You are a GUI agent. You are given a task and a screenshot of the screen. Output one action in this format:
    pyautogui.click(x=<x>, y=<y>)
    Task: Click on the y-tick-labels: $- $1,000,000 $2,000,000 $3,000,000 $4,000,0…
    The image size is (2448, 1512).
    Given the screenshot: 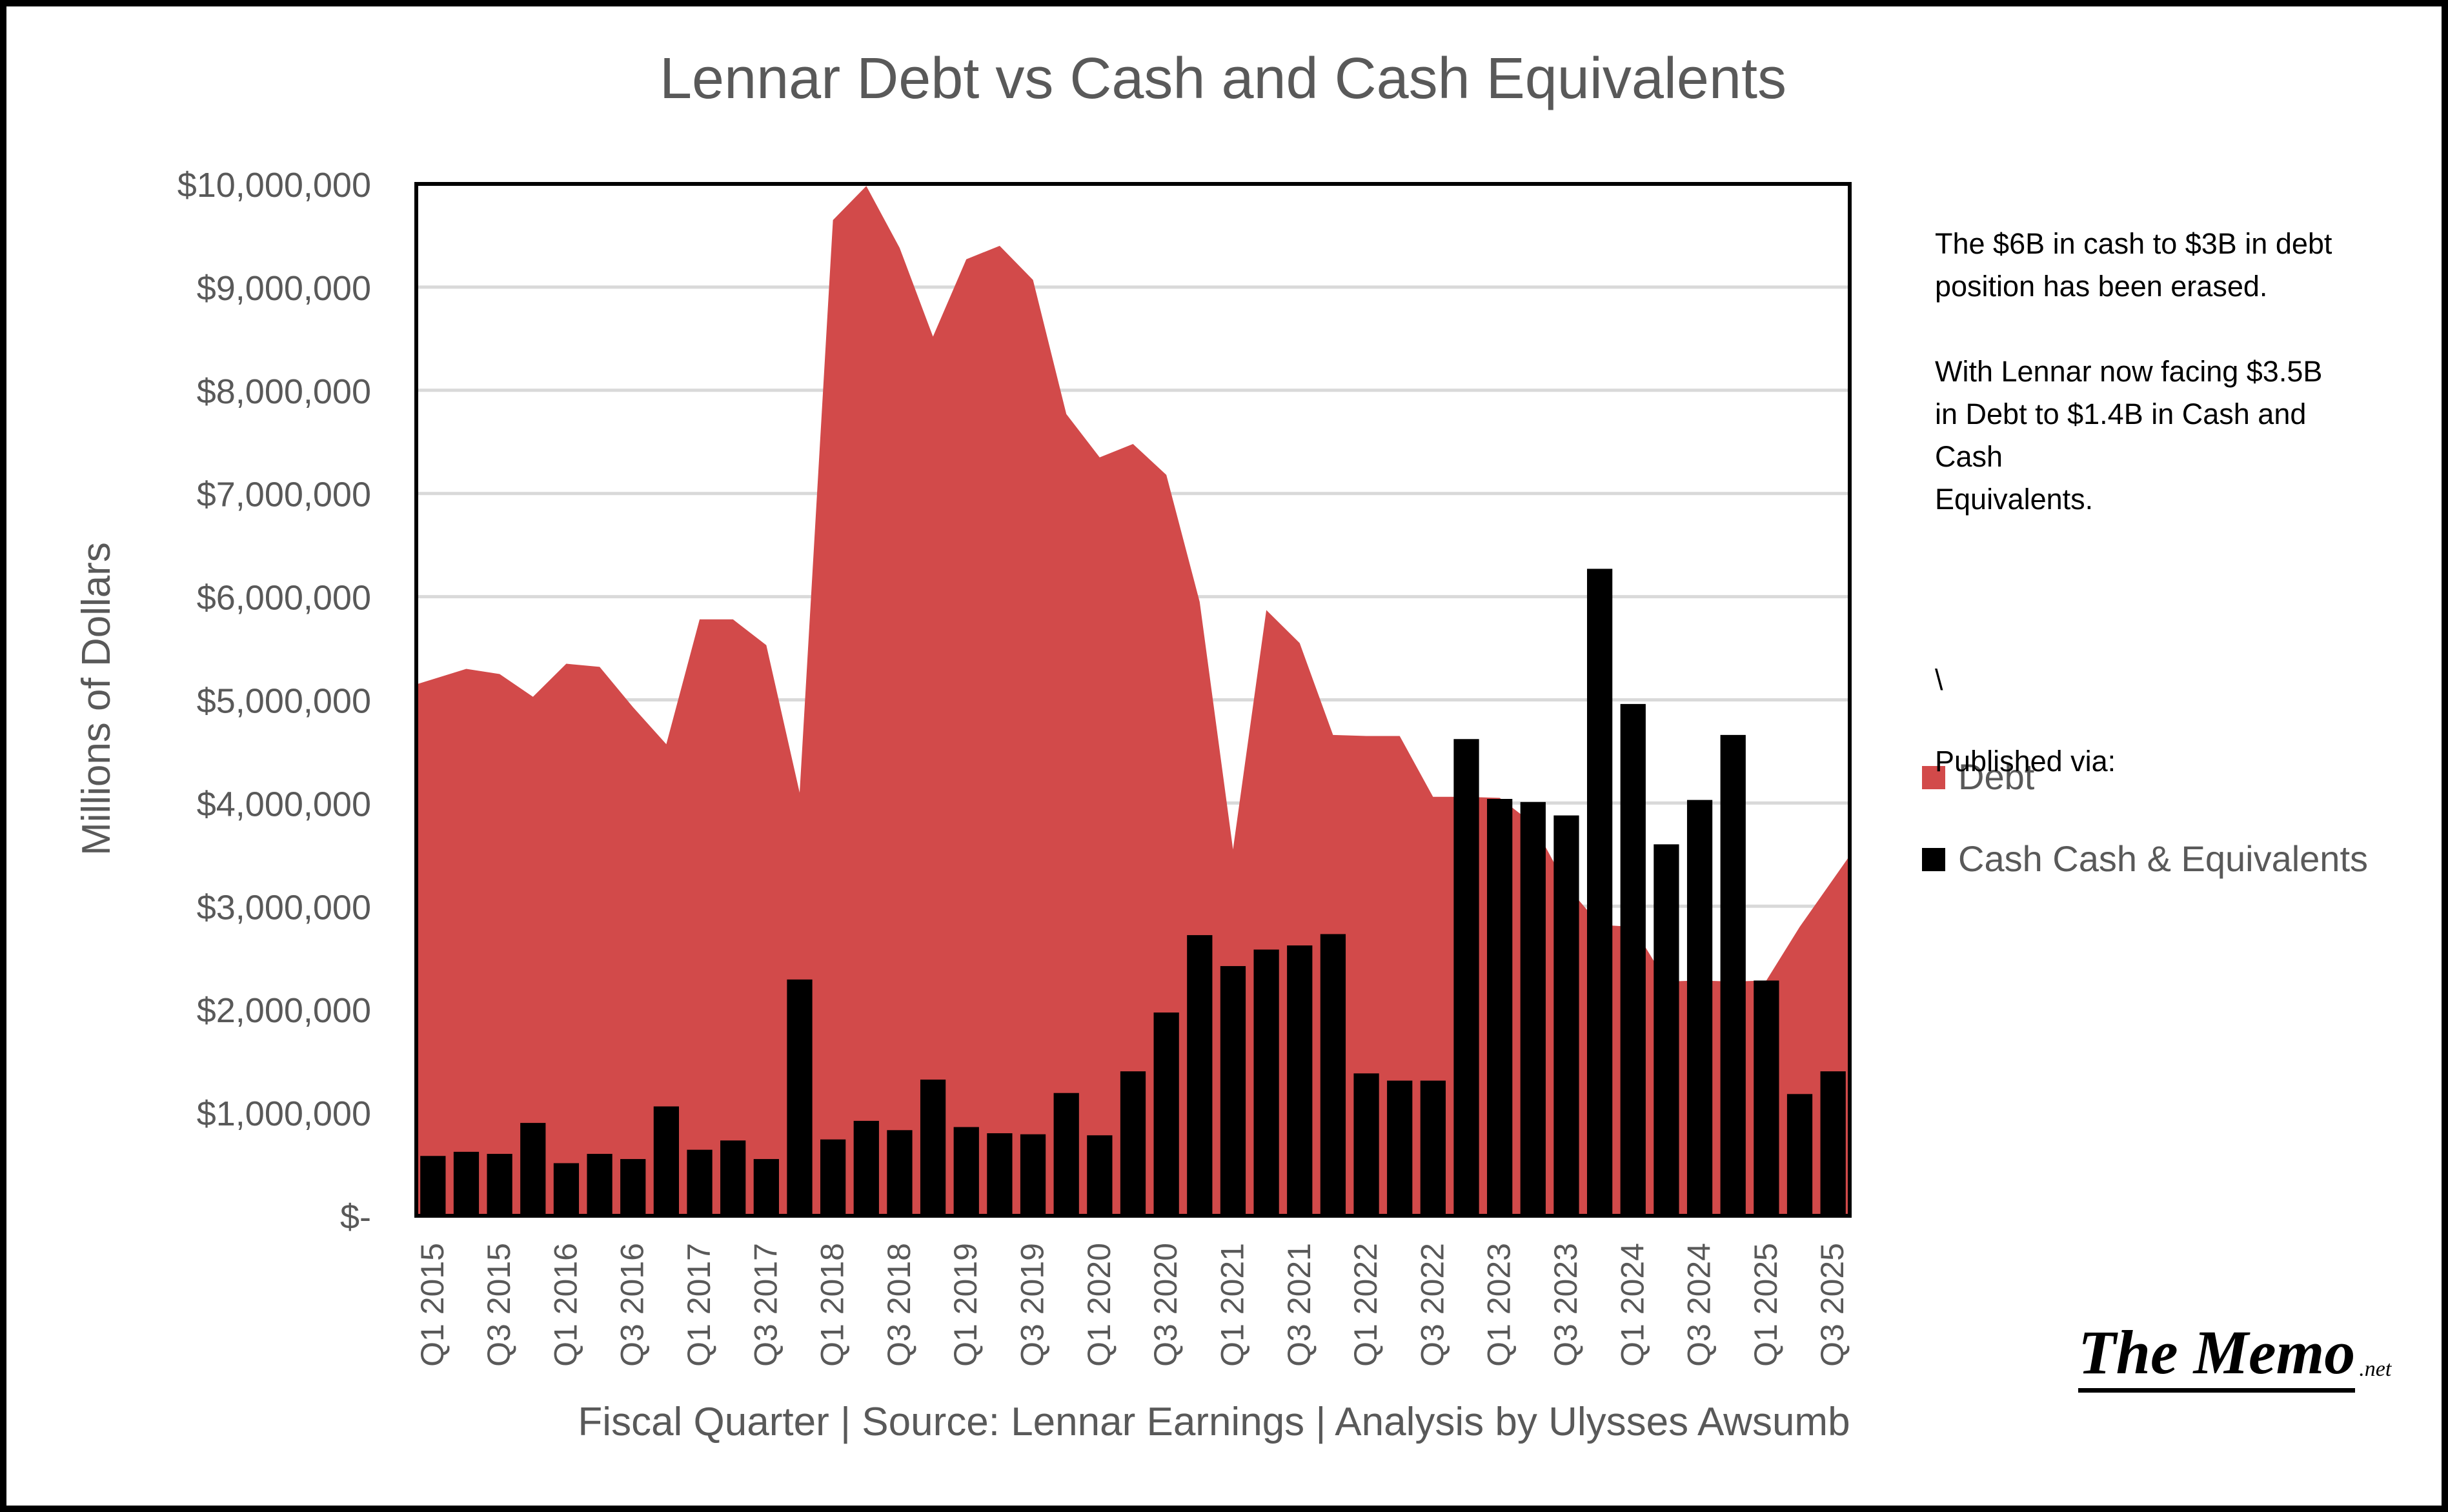 What is the action you would take?
    pyautogui.click(x=274, y=701)
    